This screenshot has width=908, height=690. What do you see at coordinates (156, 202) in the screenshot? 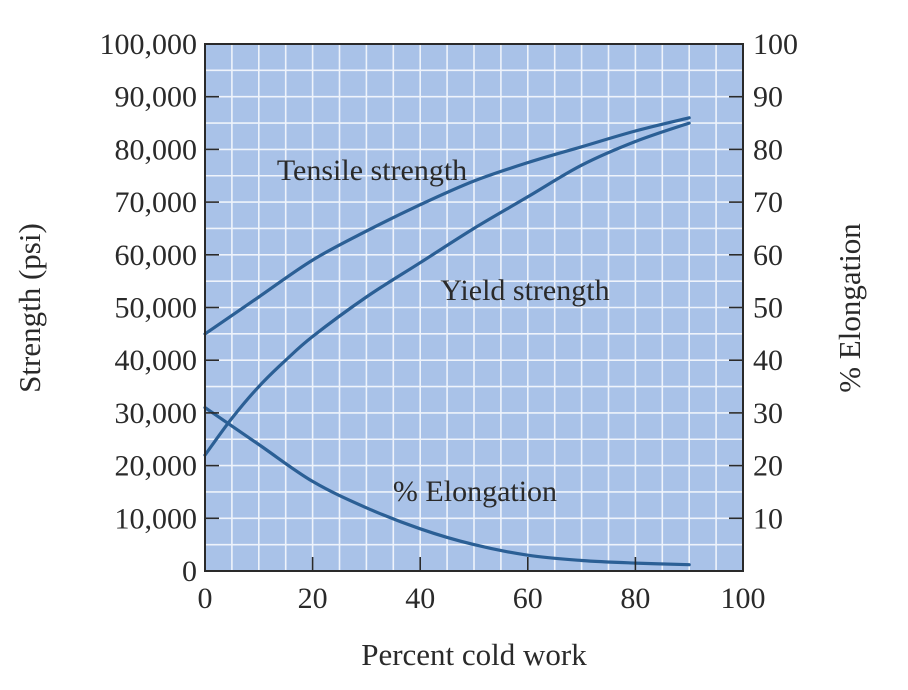
I see `left-tick-label: 70,000` at bounding box center [156, 202].